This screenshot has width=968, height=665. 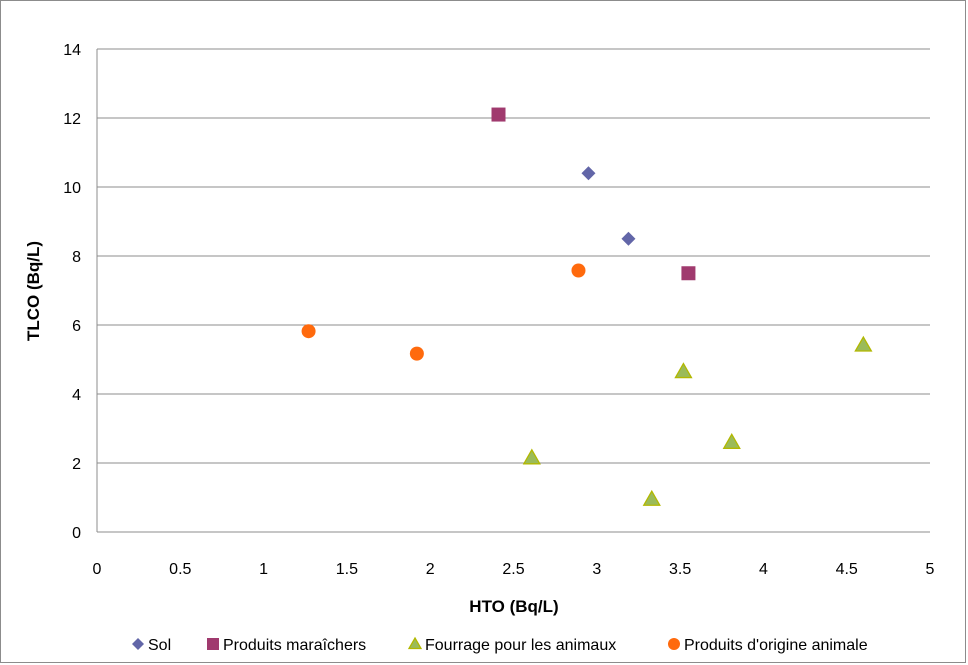 I want to click on y-tick-label: 2, so click(x=76, y=464).